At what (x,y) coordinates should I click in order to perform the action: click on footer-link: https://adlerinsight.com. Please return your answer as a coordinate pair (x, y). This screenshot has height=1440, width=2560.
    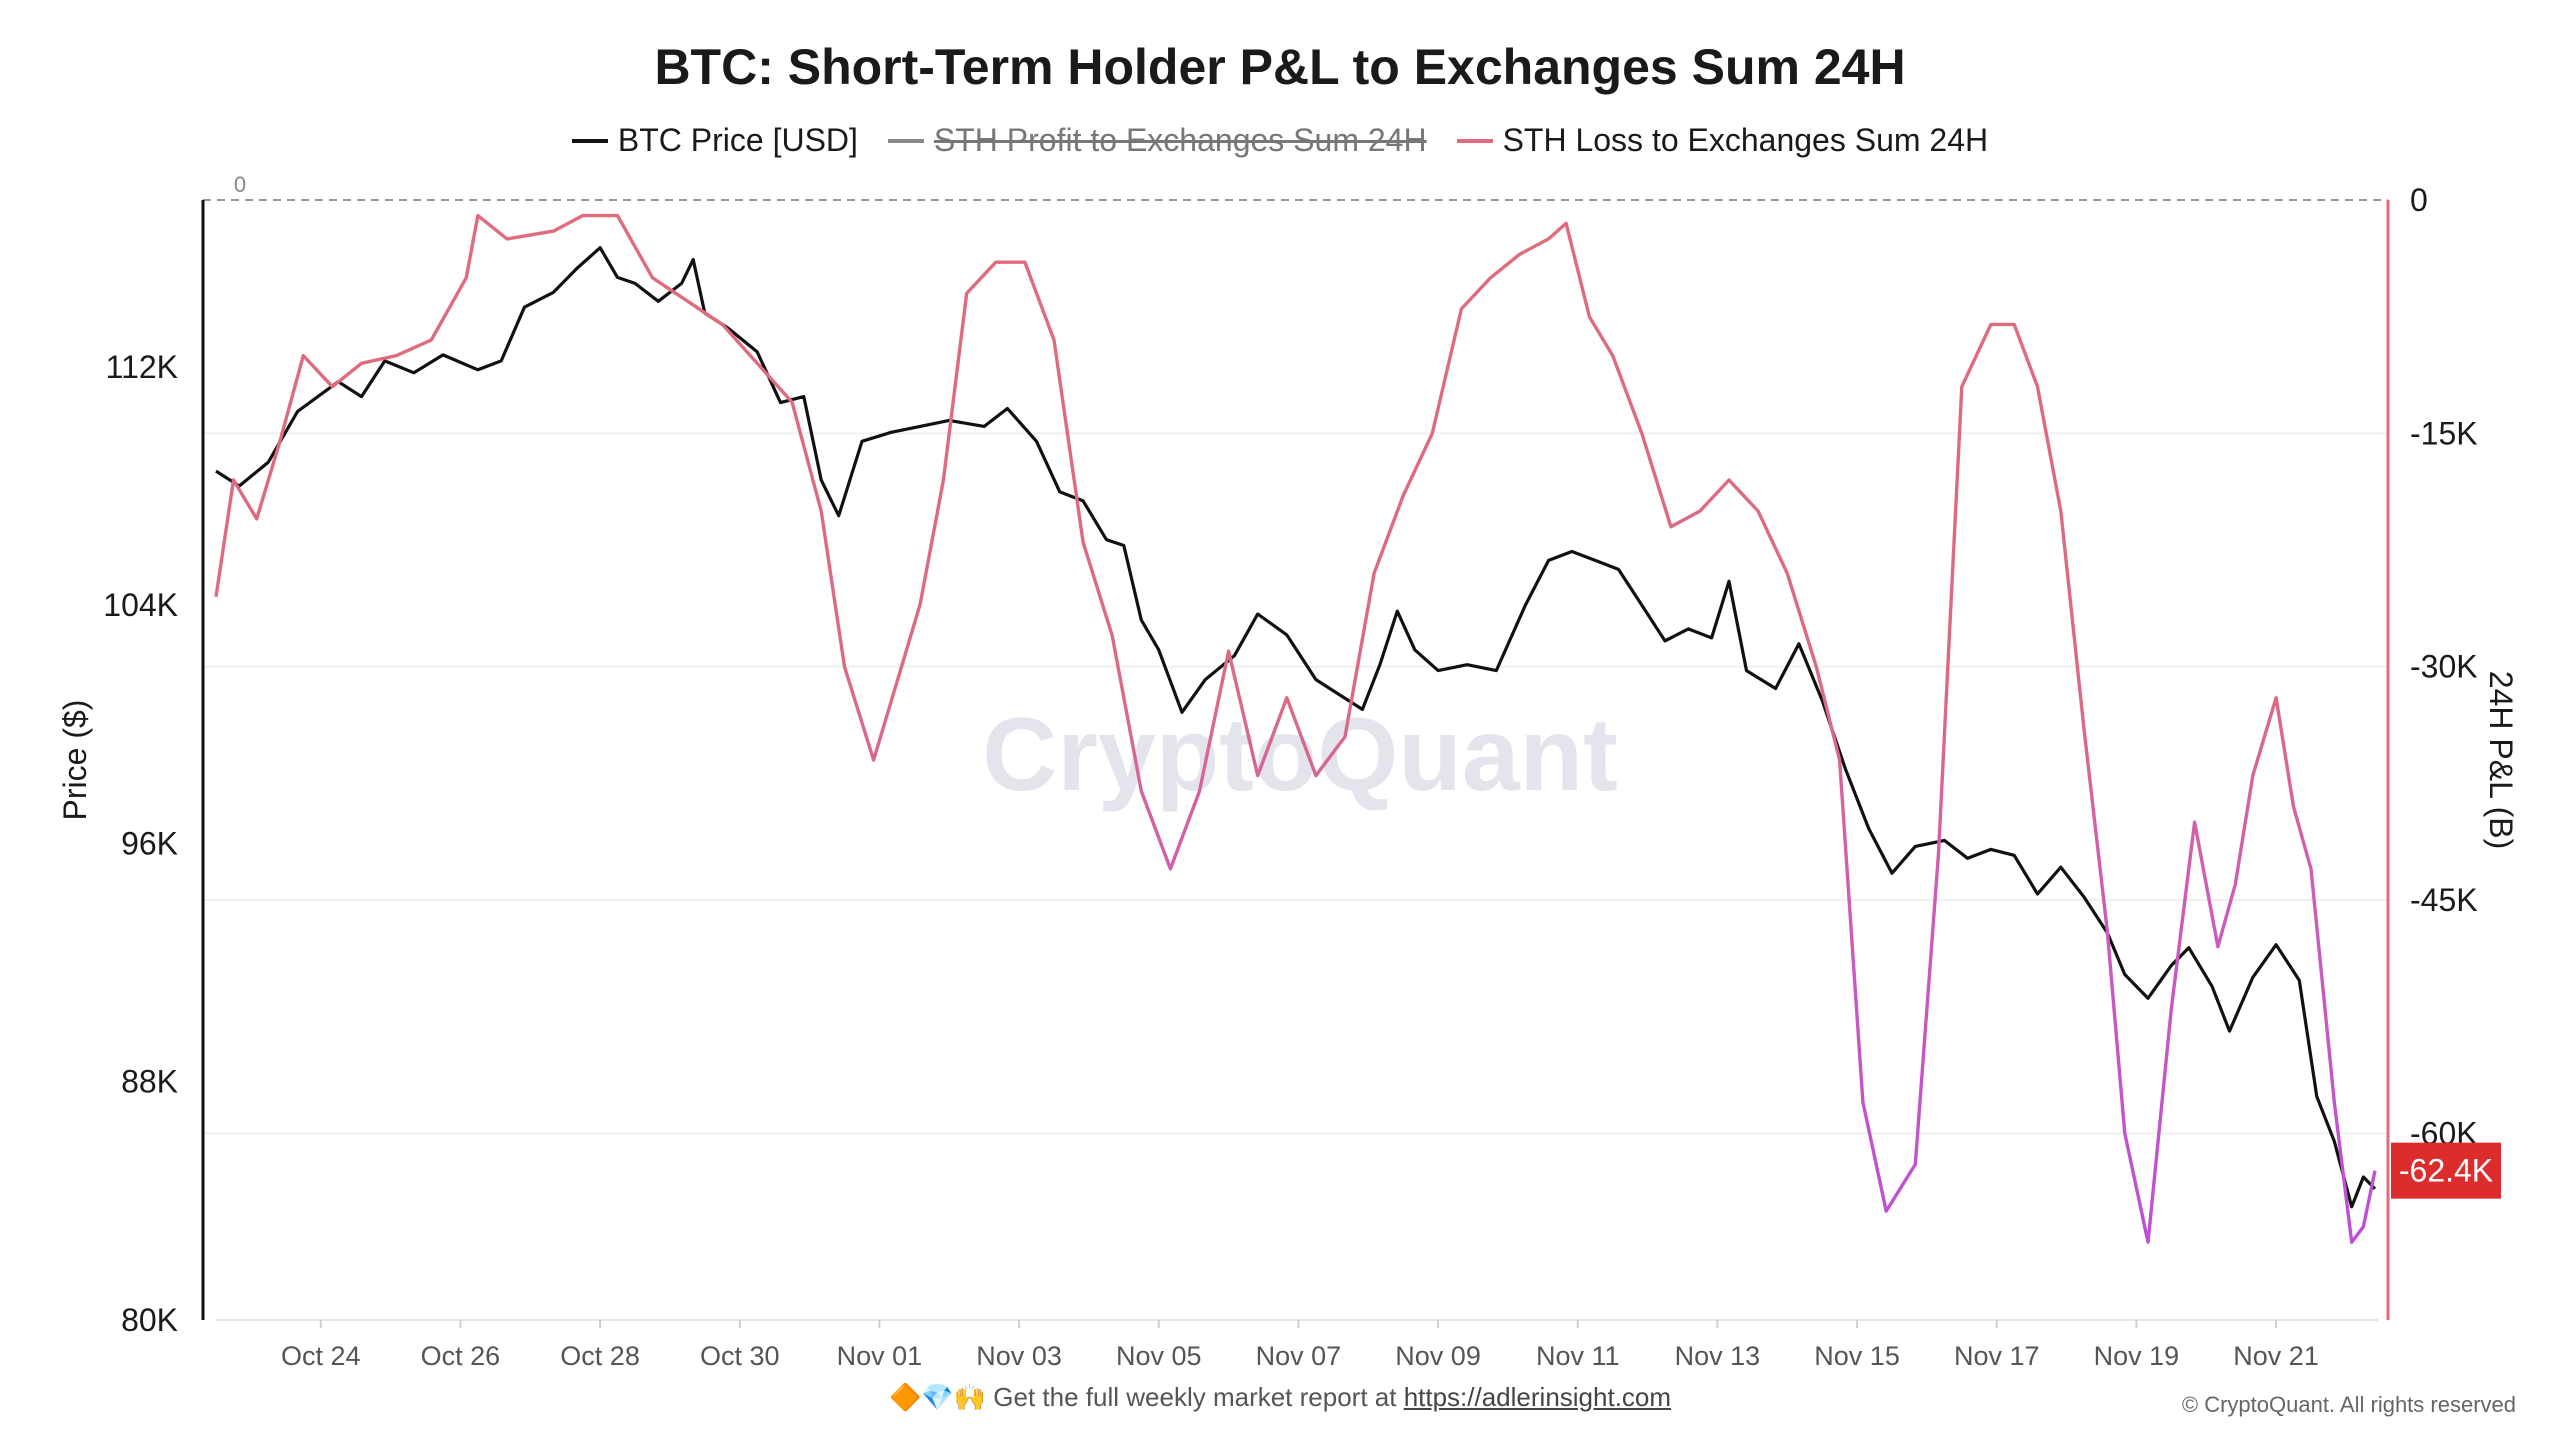
    Looking at the image, I should click on (1537, 1397).